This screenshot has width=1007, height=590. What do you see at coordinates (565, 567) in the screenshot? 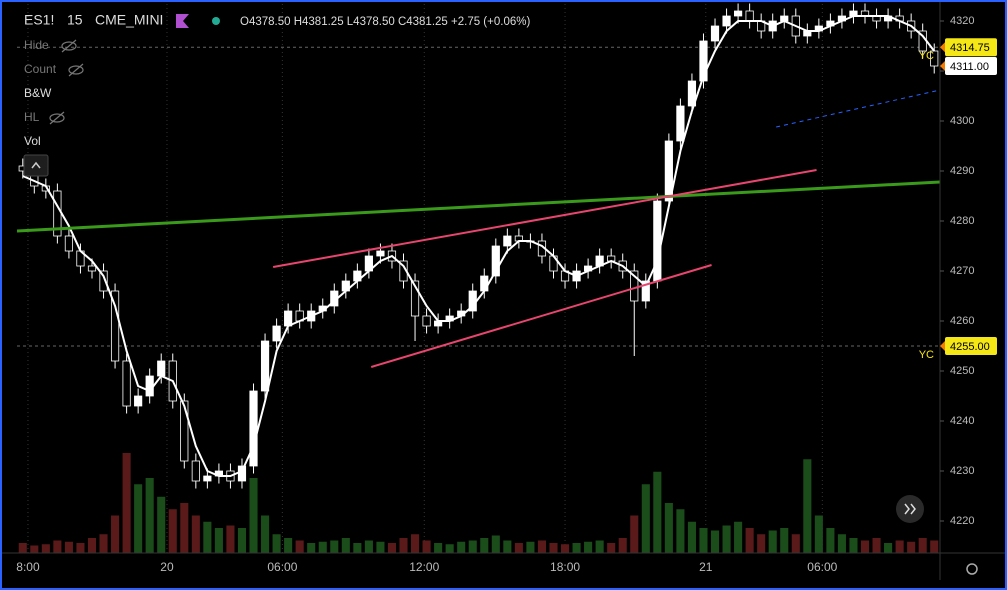
I see `x-tick-label: 18:00` at bounding box center [565, 567].